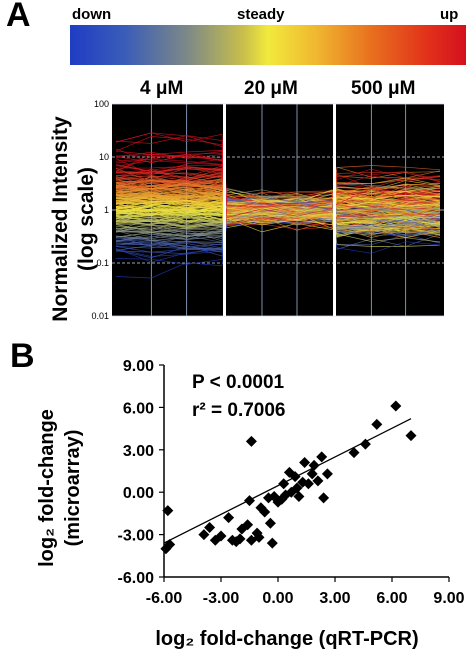 The width and height of the screenshot is (474, 658). Describe the element at coordinates (162, 88) in the screenshot. I see `concentration-label-1: 4 μM` at that location.